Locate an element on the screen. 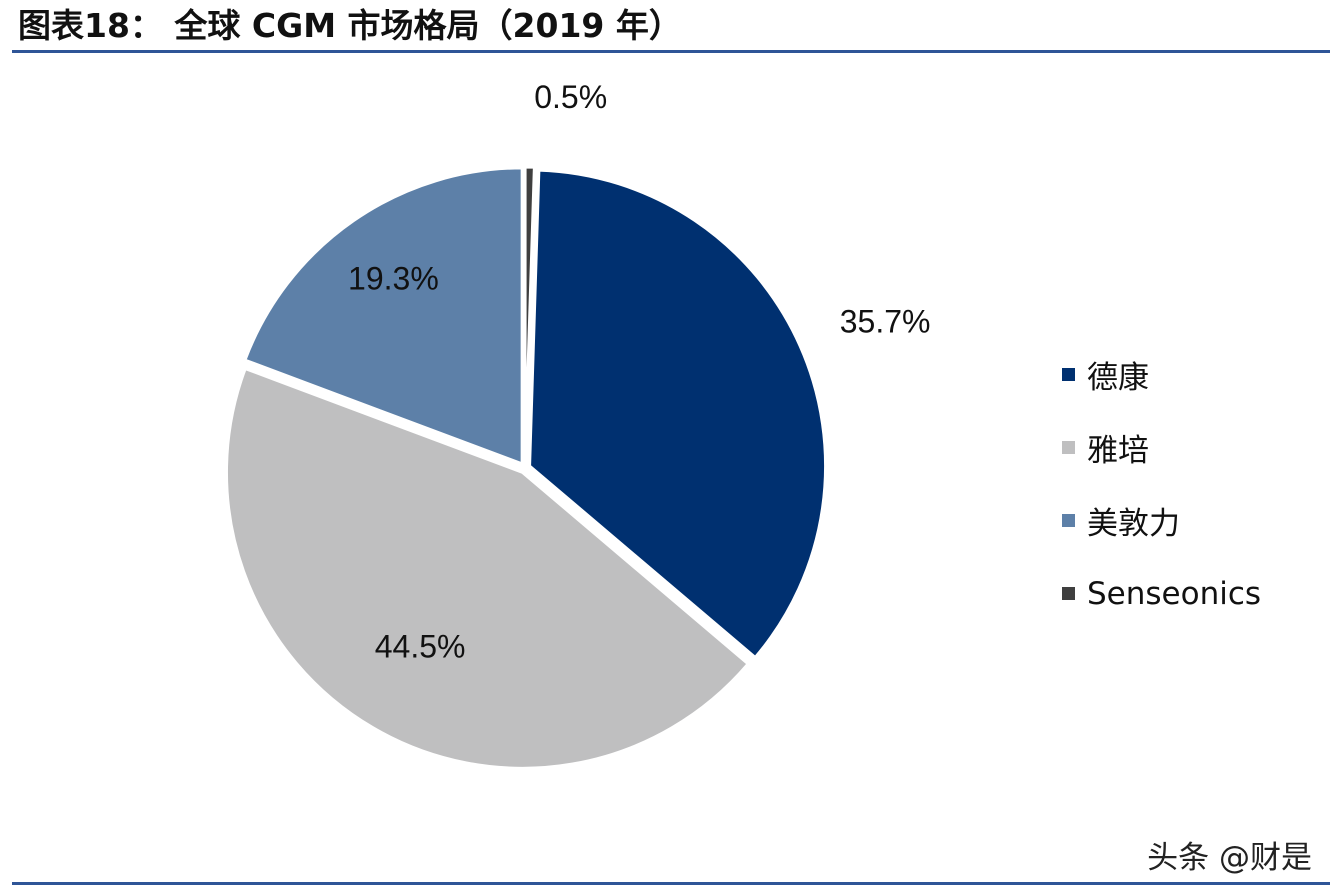  legend-swatch-senseonics is located at coordinates (1068, 593).